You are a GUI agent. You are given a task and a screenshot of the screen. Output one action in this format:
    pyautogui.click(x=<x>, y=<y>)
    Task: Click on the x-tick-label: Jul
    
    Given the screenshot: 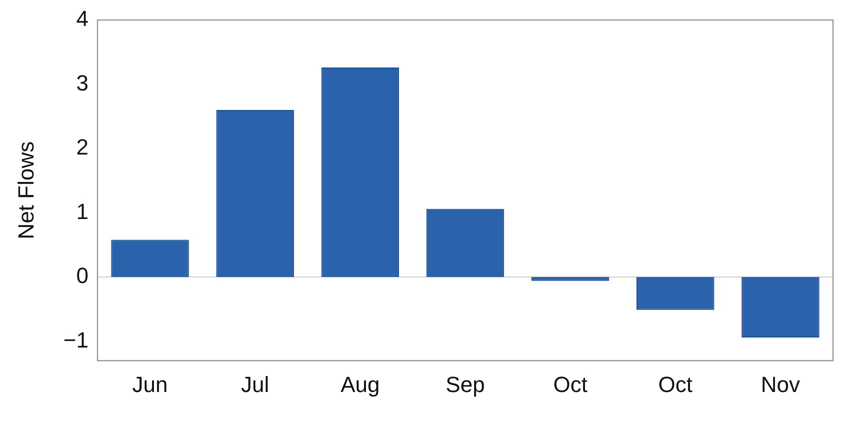 What is the action you would take?
    pyautogui.click(x=255, y=384)
    